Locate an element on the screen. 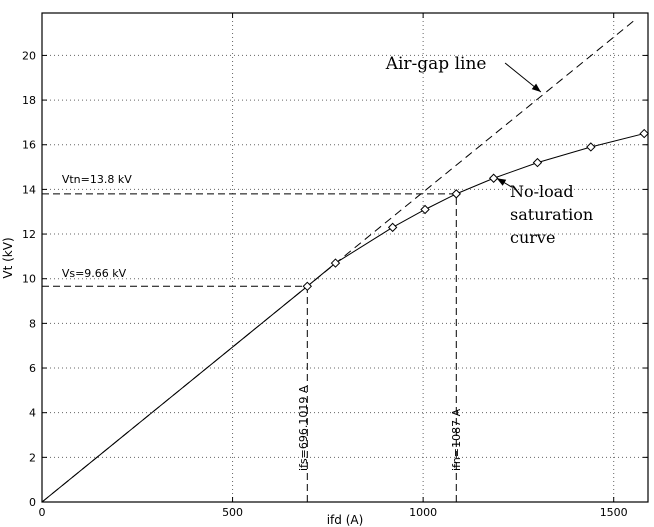 This screenshot has height=527, width=654. y-tick-label: 20 is located at coordinates (29, 55).